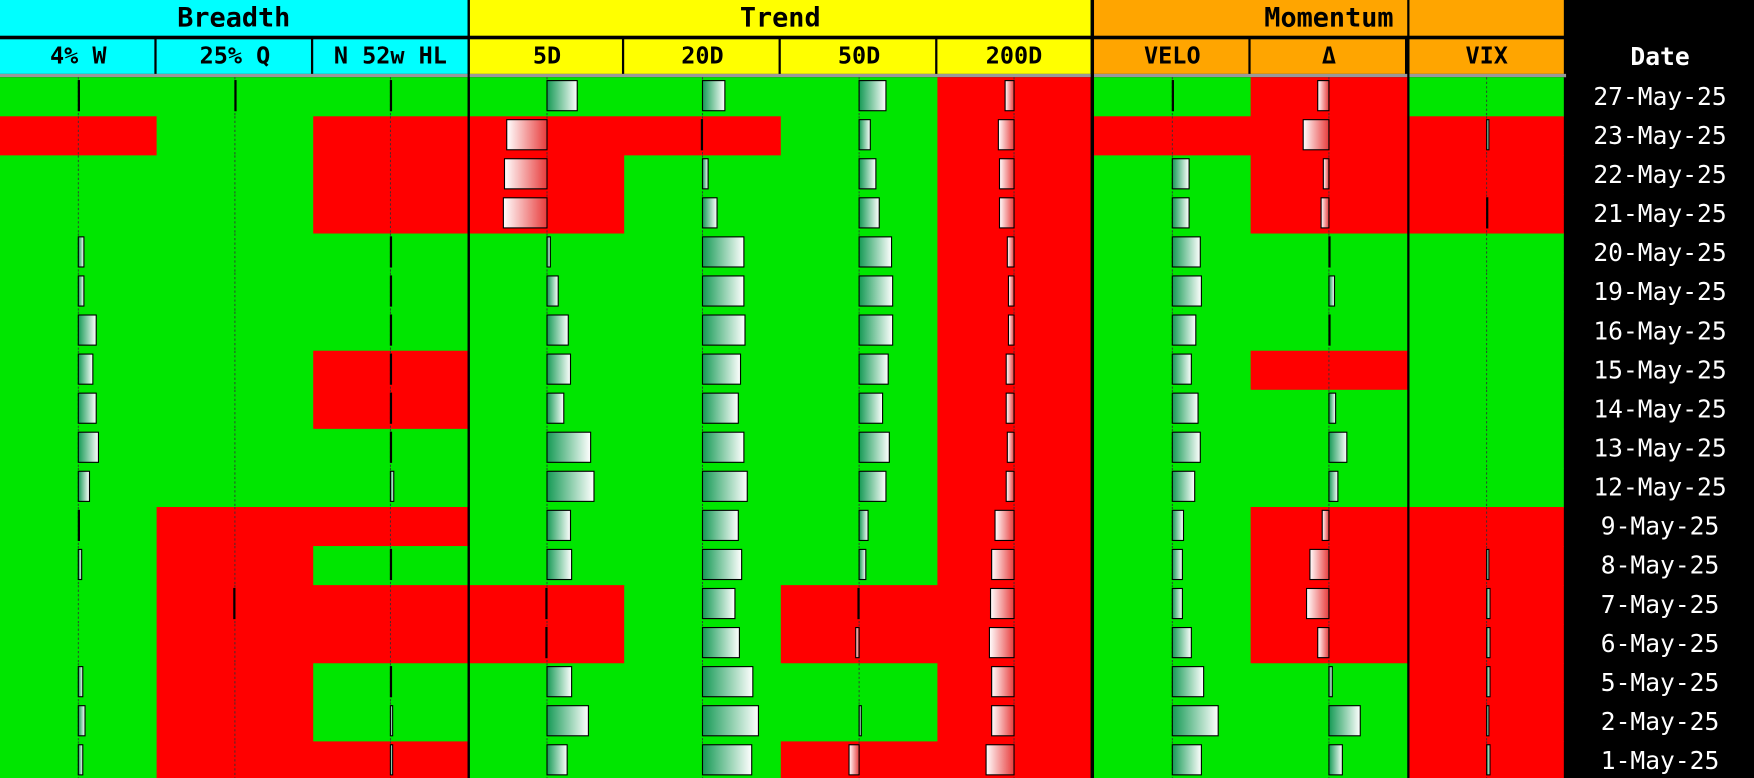 This screenshot has width=1754, height=778. What do you see at coordinates (1660, 721) in the screenshot?
I see `date: 2-May-25` at bounding box center [1660, 721].